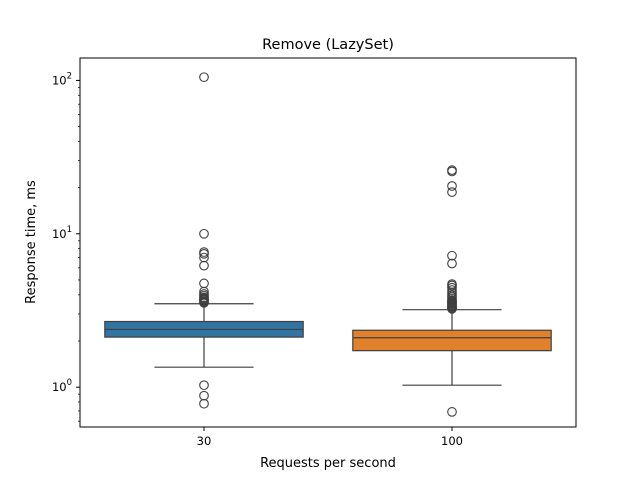 Image resolution: width=640 pixels, height=480 pixels. What do you see at coordinates (31, 242) in the screenshot?
I see `y-axis-label: Response time, ms` at bounding box center [31, 242].